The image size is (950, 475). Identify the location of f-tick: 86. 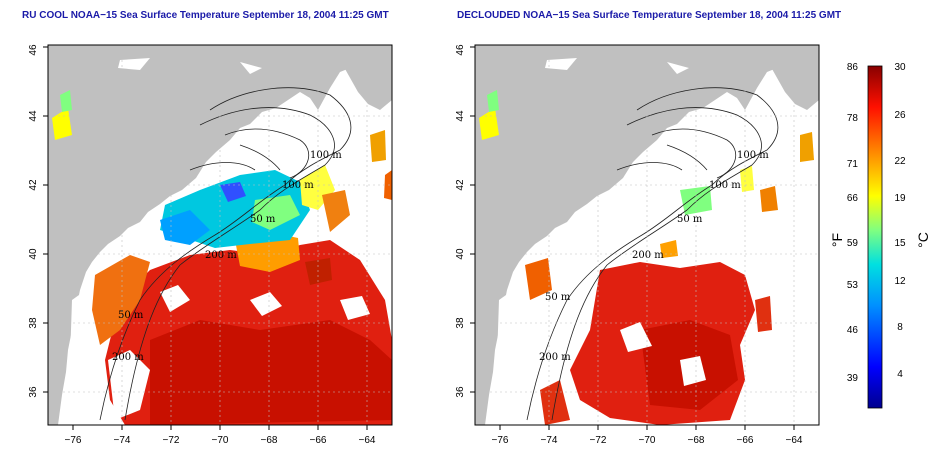
(853, 67).